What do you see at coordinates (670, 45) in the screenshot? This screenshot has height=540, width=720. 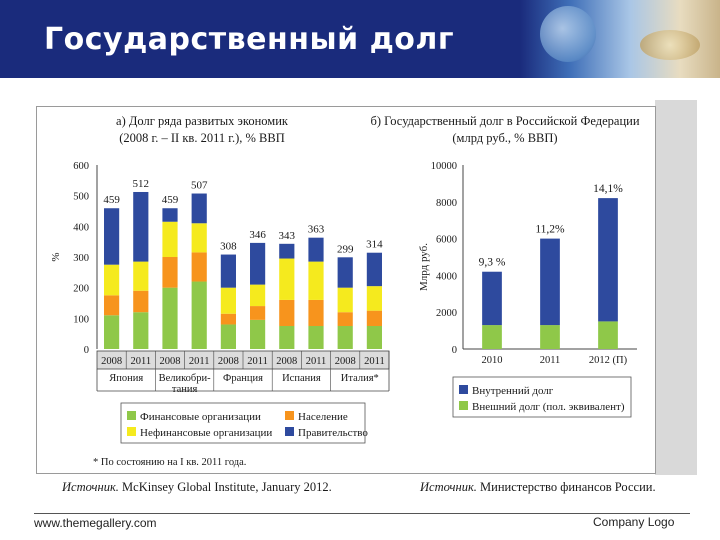 I see `coins-icon` at bounding box center [670, 45].